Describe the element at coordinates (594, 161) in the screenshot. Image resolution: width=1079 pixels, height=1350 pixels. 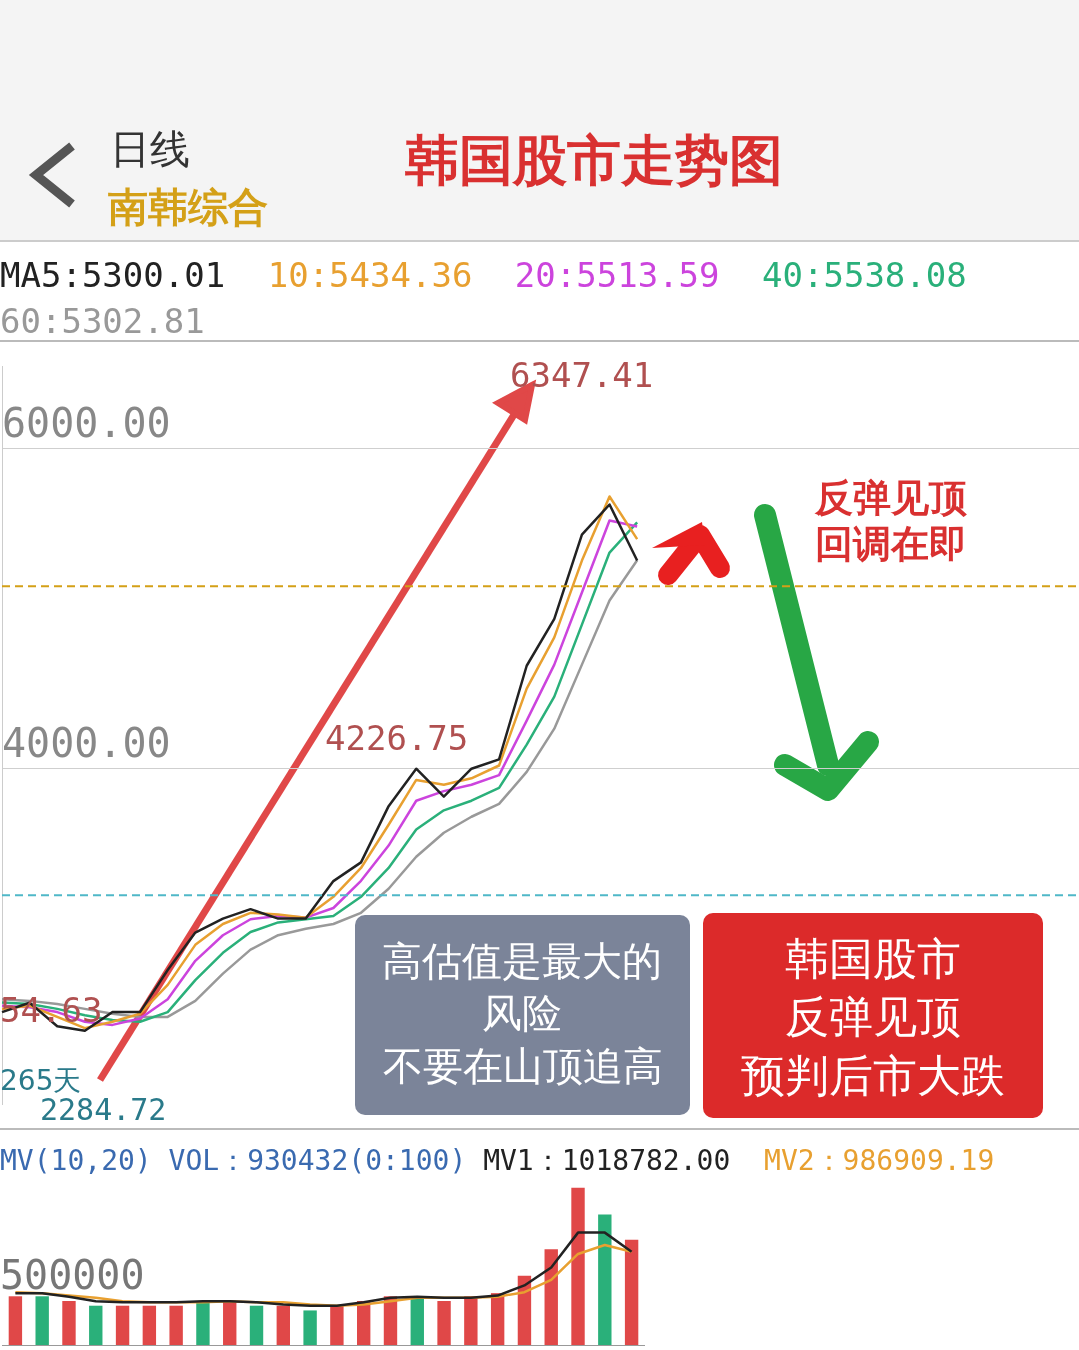
I see `chart-title: 韩国股市走势图` at that location.